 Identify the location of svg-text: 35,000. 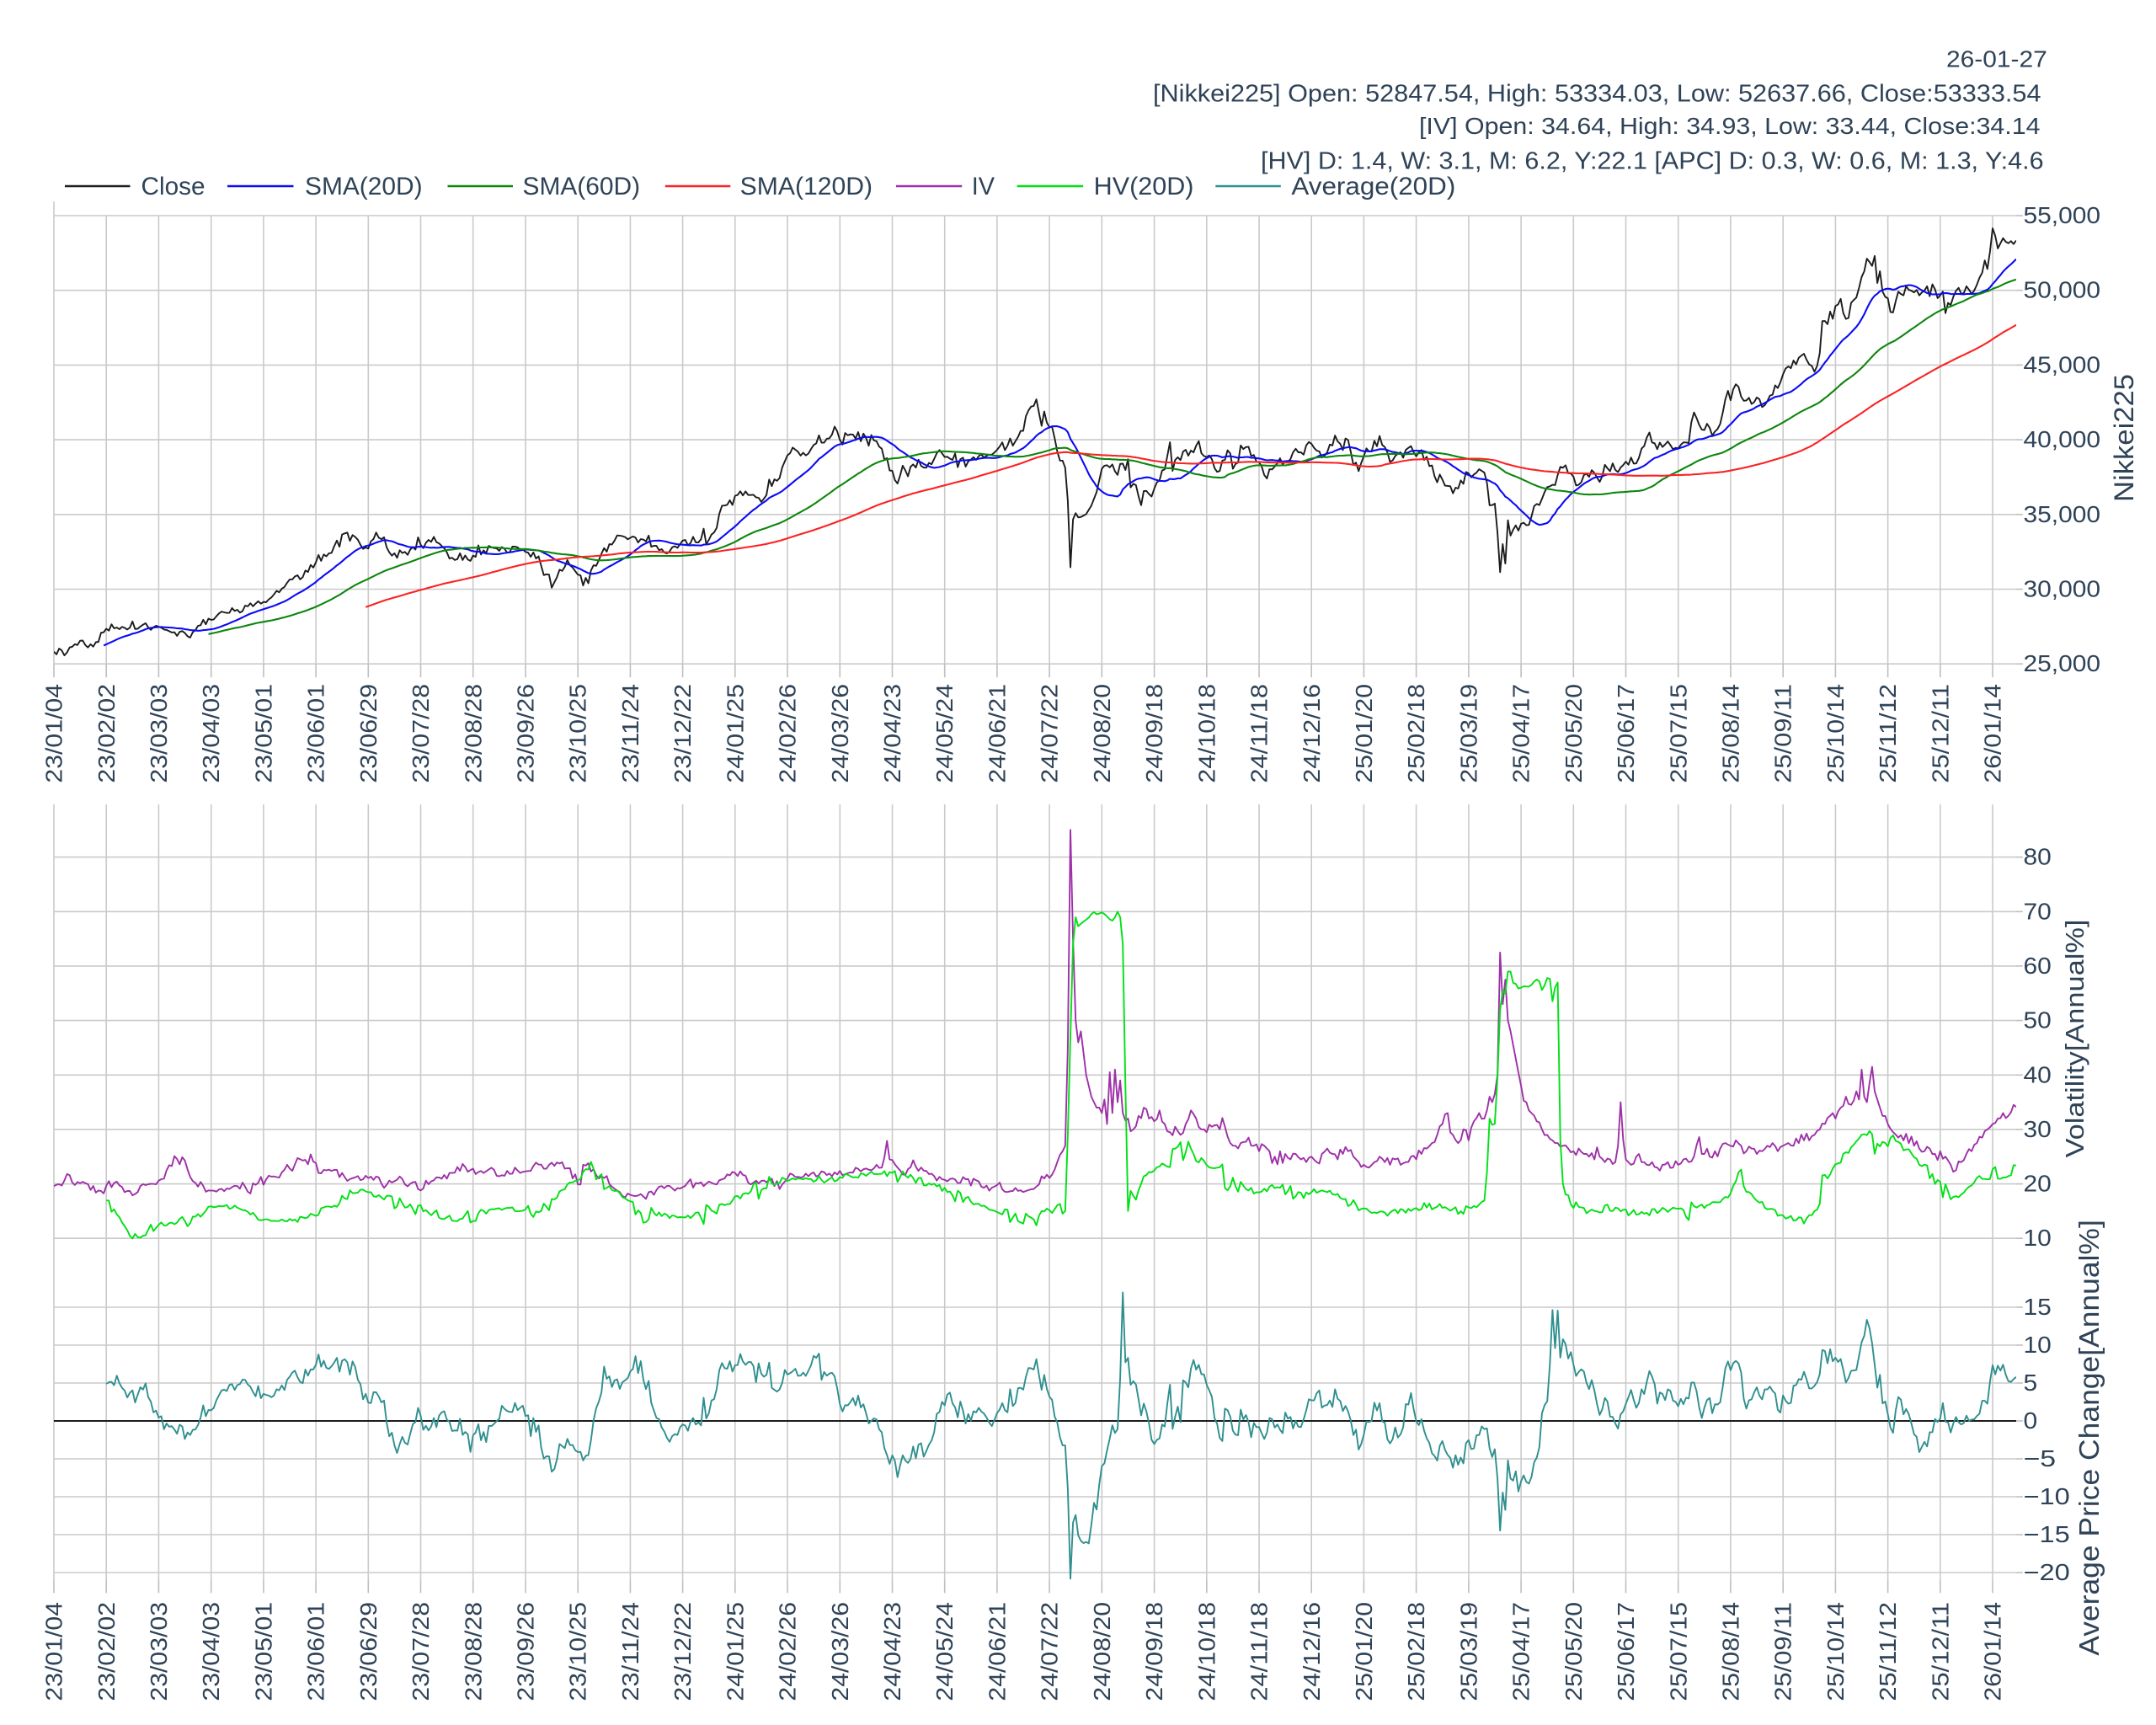
(2062, 514).